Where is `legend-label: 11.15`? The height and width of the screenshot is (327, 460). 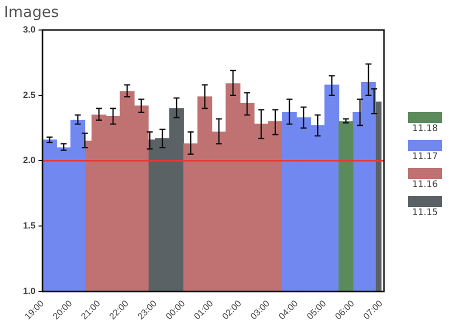 legend-label: 11.15 is located at coordinates (425, 213).